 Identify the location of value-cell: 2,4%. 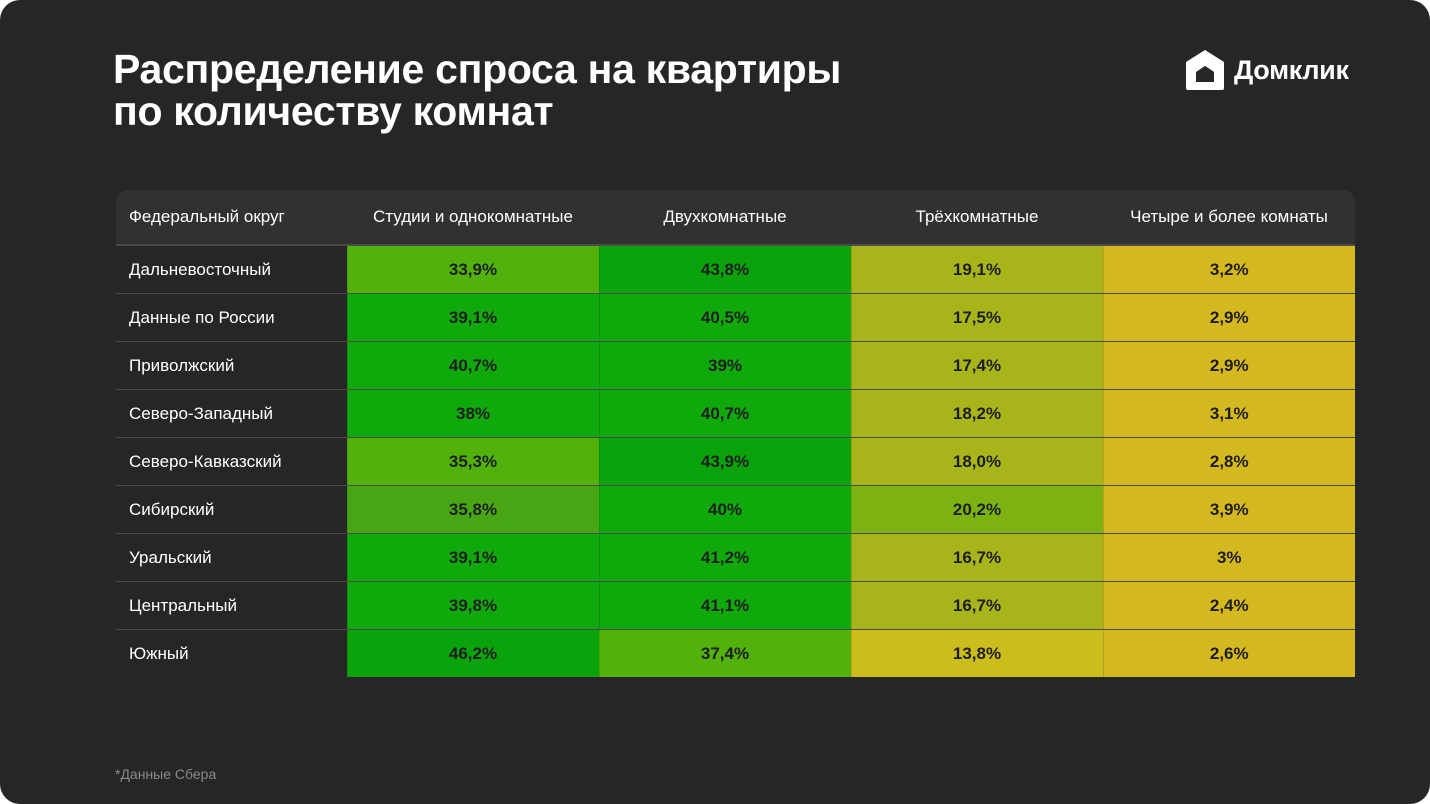
(1228, 605).